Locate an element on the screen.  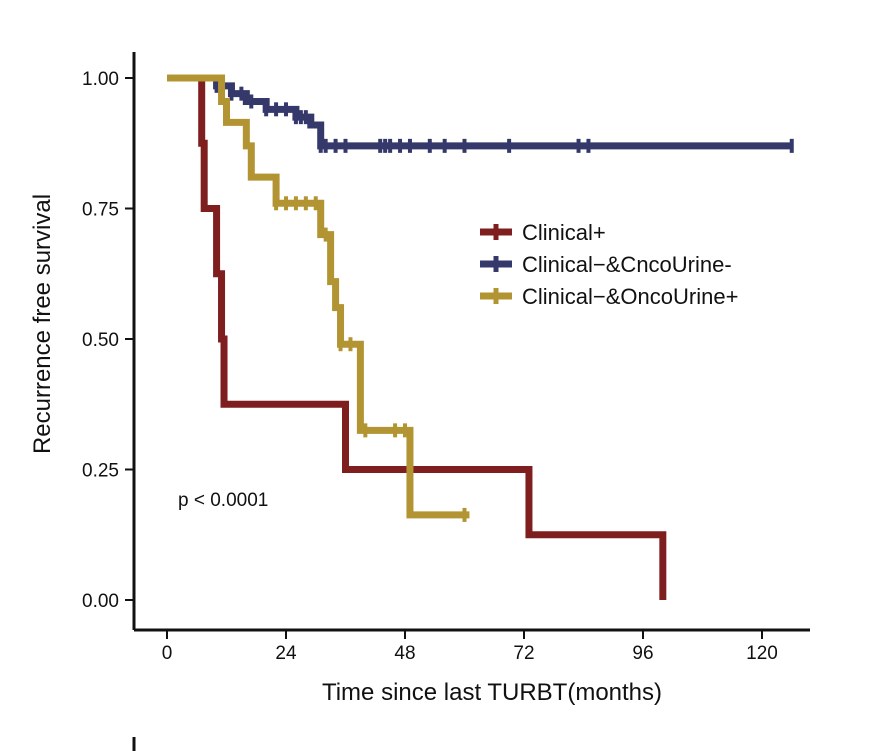
x-tick-label: 120 is located at coordinates (762, 653).